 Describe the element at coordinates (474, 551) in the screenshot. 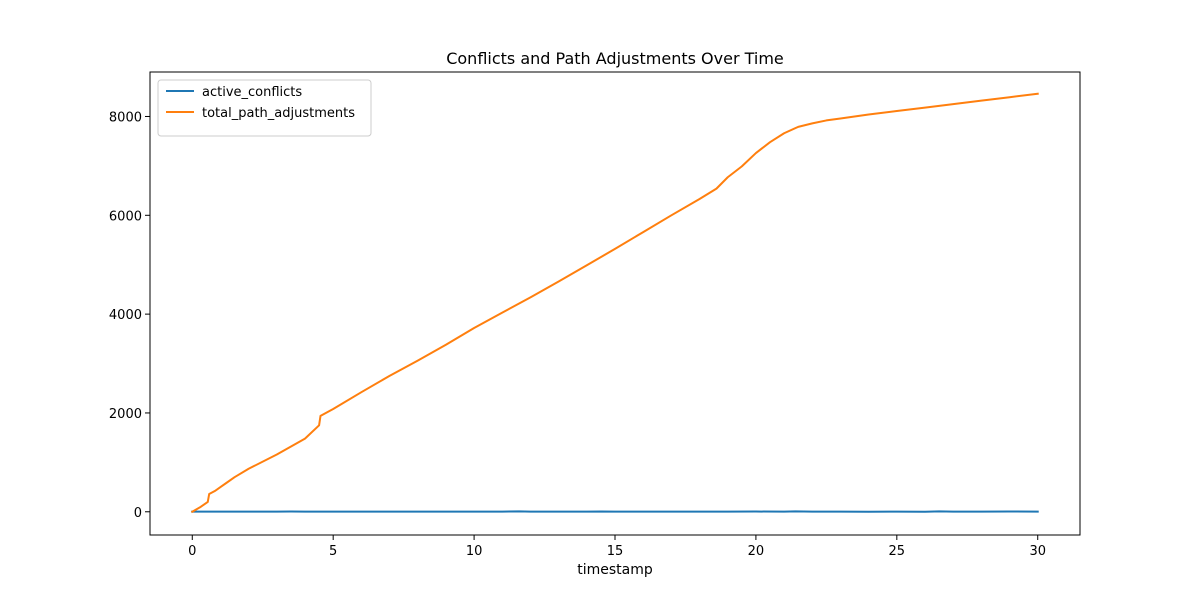

I see `x-tick-label: 10` at that location.